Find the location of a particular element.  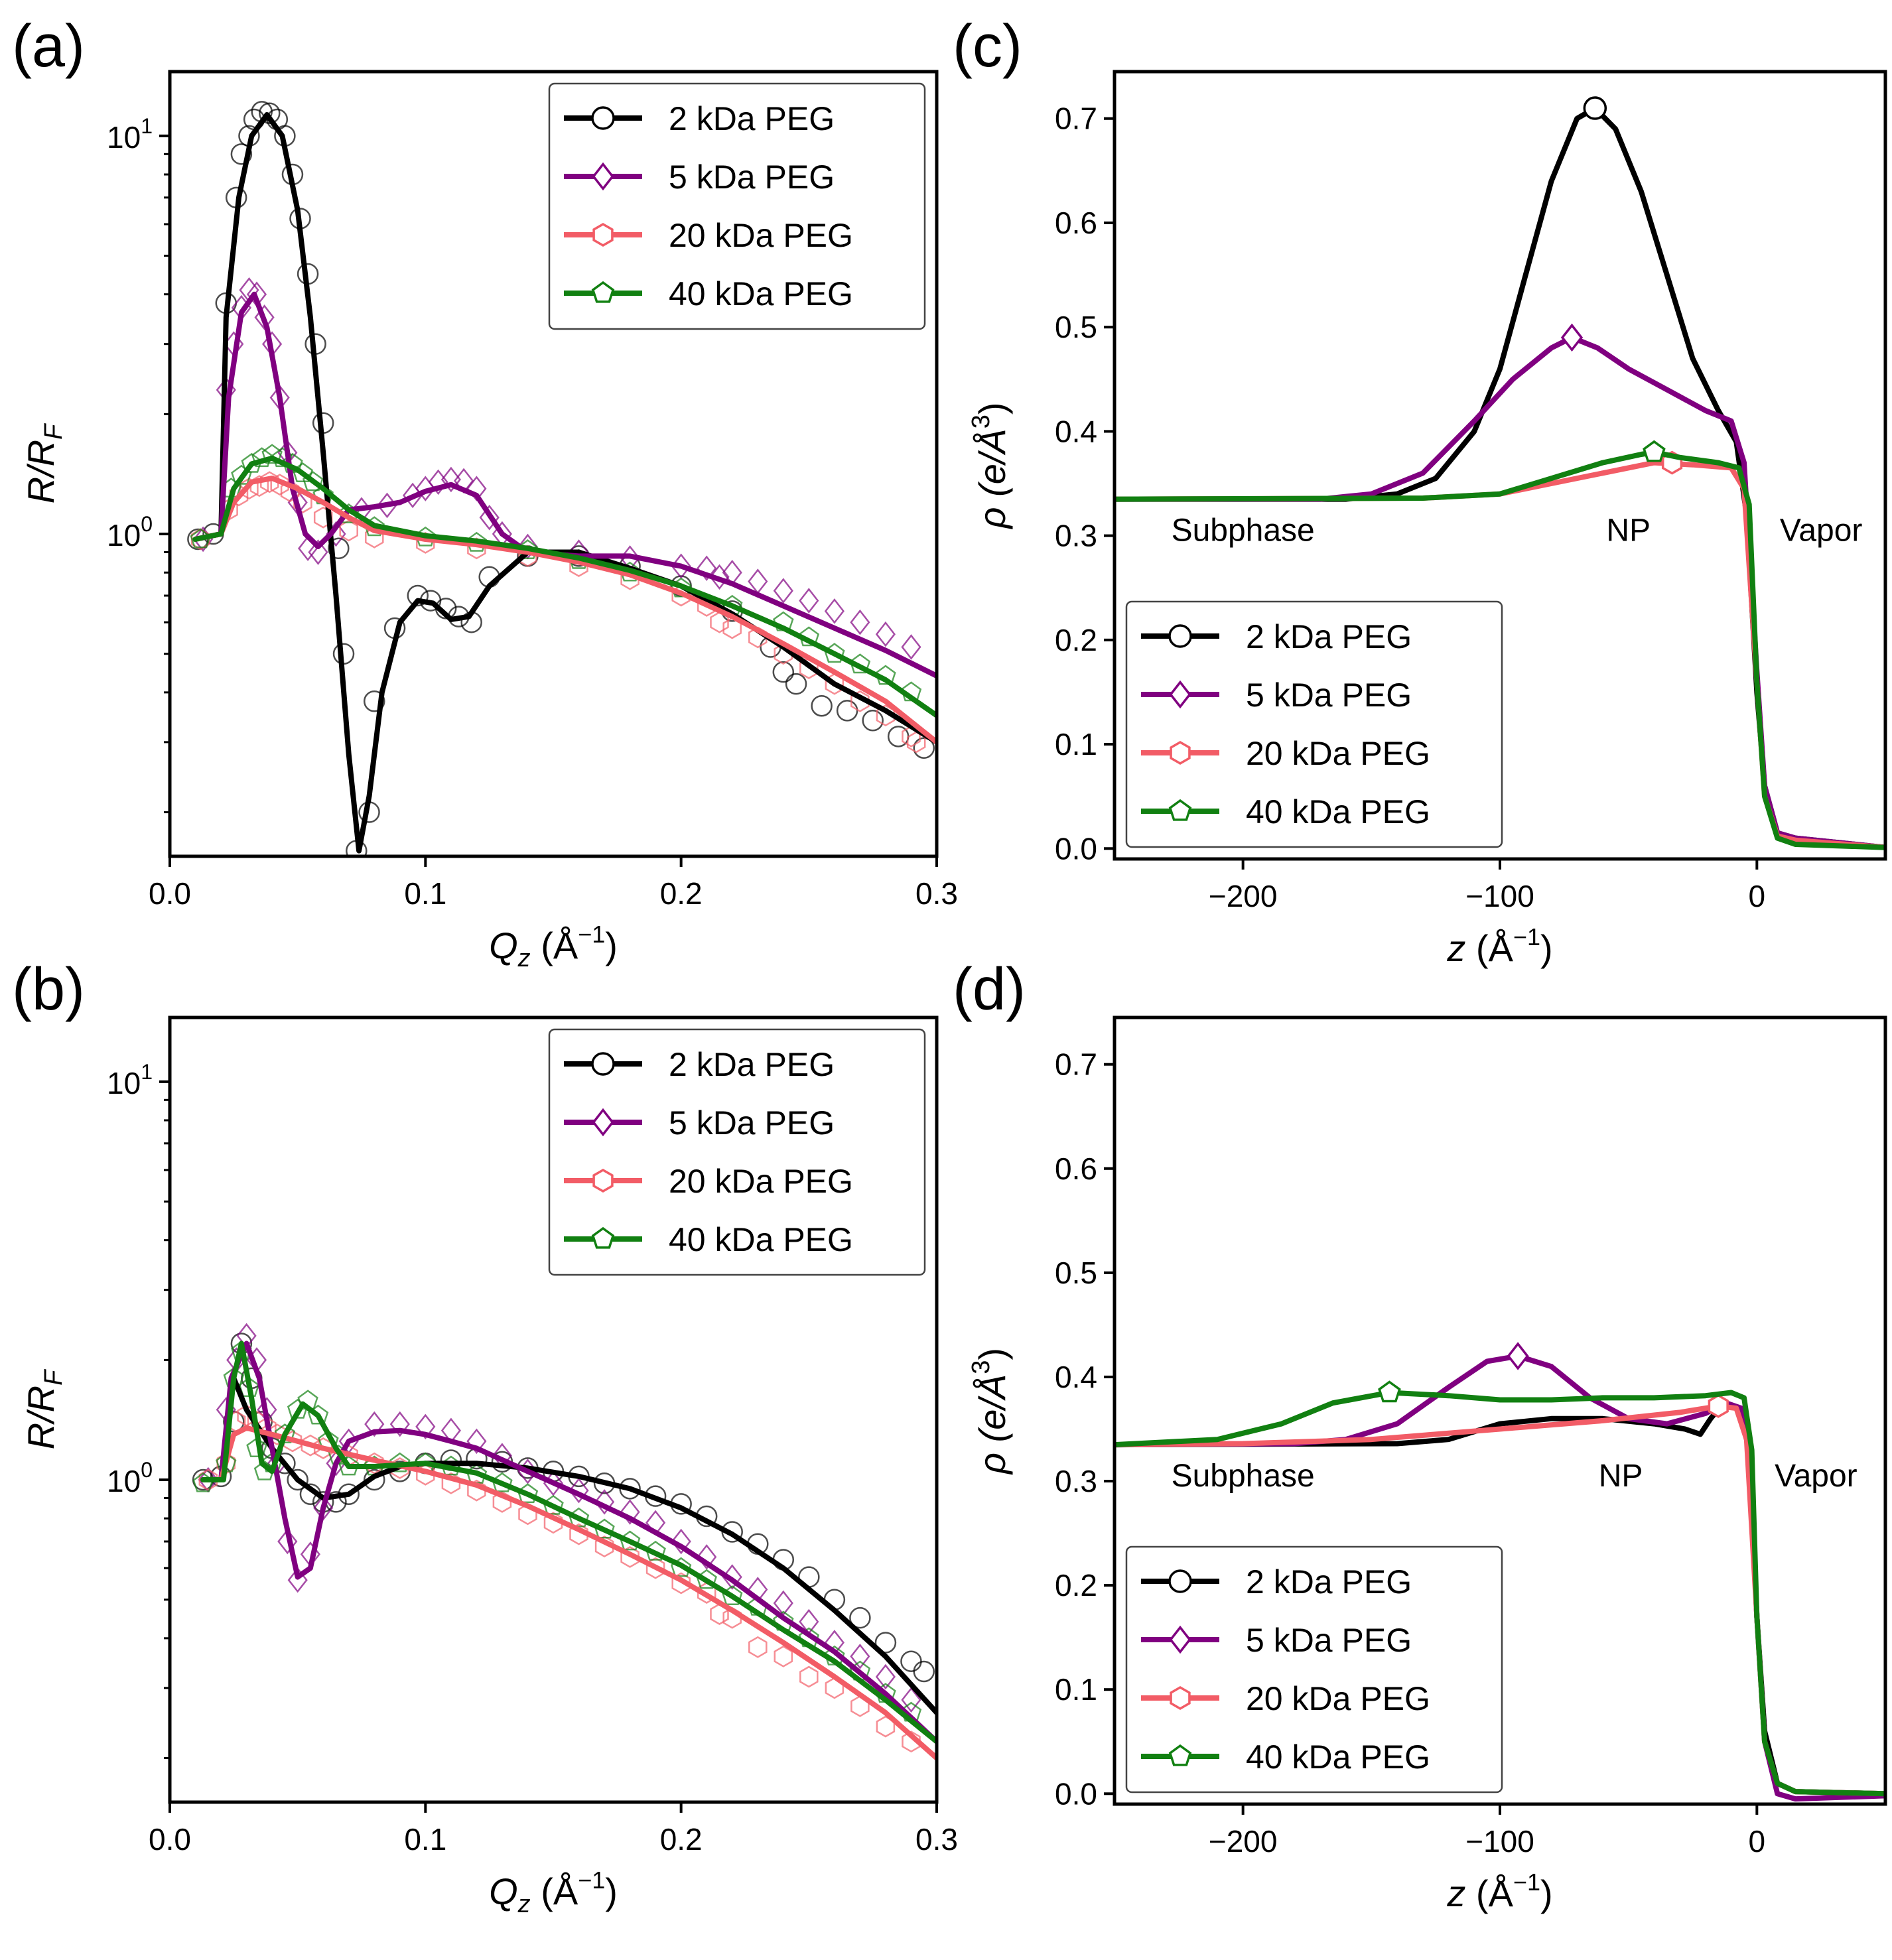

x-axis-label: Qz (Å−1) is located at coordinates (553, 946).